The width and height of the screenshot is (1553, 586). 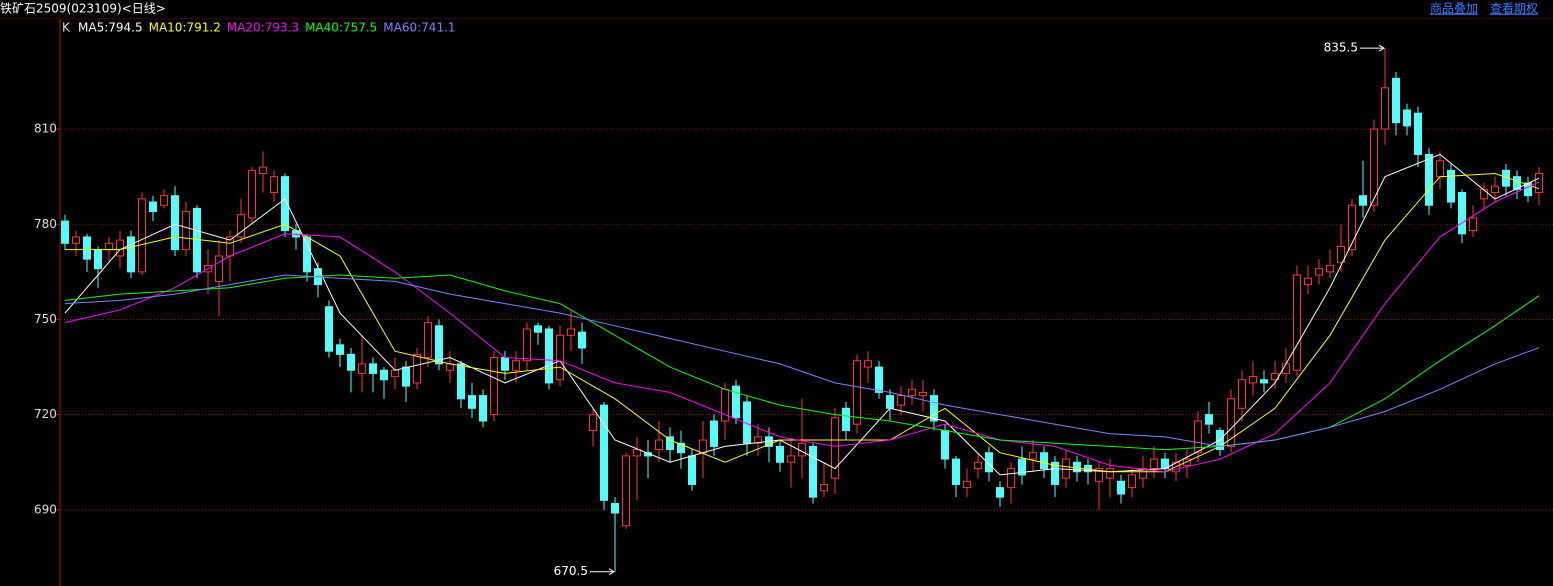 What do you see at coordinates (263, 28) in the screenshot?
I see `legend-entry: MA20:793.3` at bounding box center [263, 28].